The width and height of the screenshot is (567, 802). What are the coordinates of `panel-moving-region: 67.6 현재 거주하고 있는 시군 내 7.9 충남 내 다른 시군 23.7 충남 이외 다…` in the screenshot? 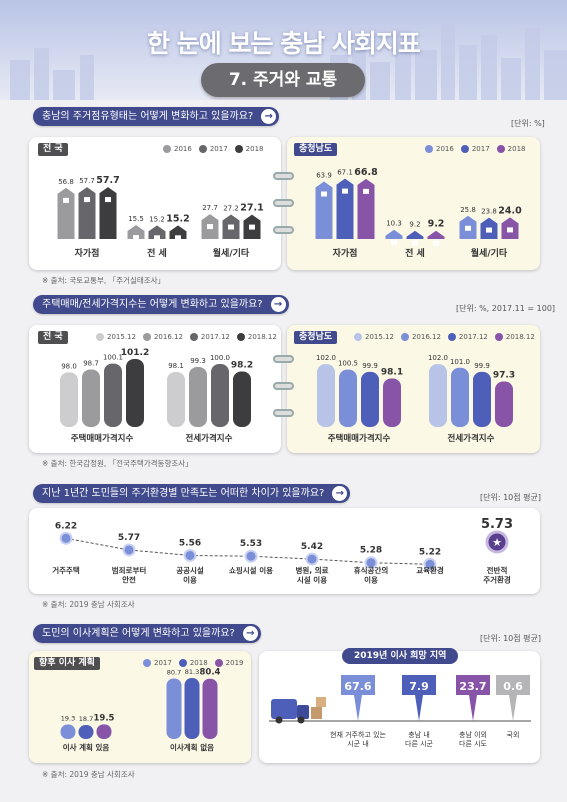 It's located at (399, 707).